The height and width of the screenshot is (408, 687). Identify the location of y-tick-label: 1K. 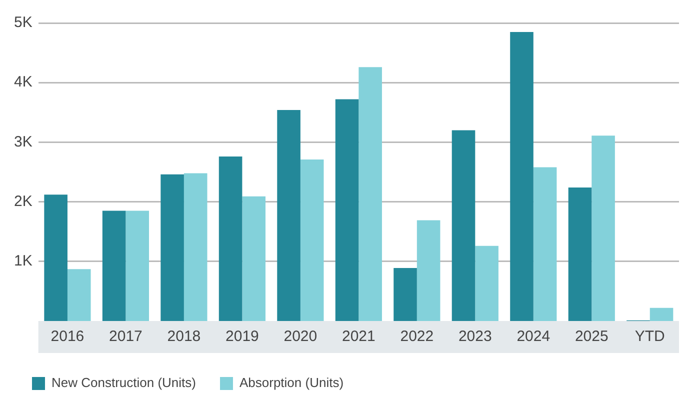
(23, 261).